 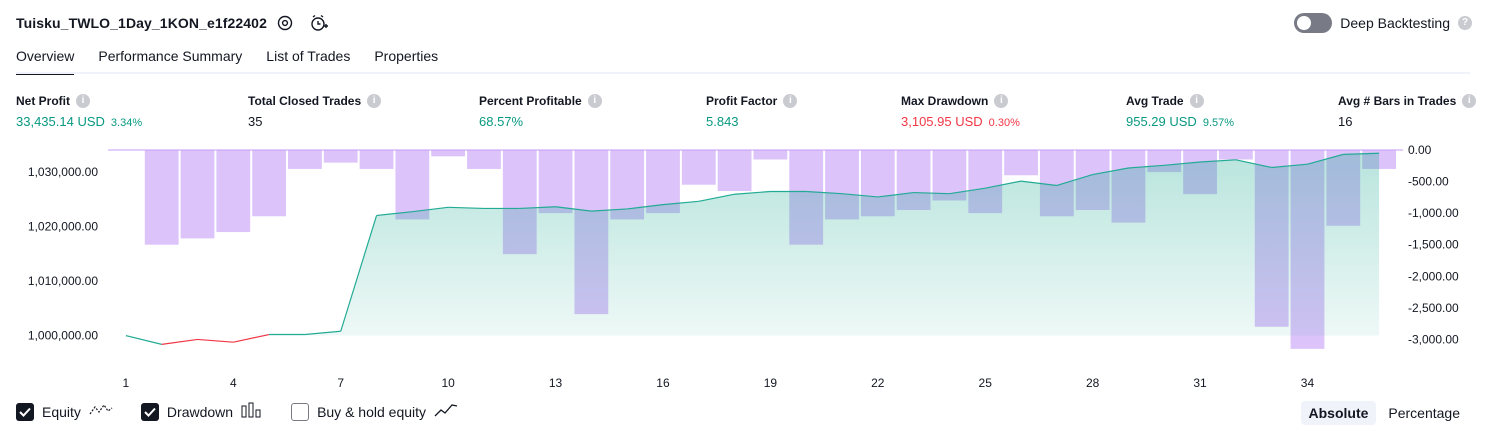 I want to click on absolute-button: Absolute, so click(x=1338, y=413).